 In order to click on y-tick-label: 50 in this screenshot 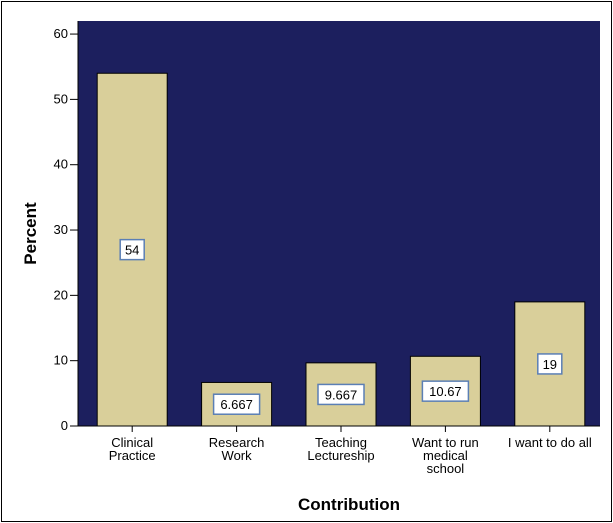, I will do `click(61, 98)`.